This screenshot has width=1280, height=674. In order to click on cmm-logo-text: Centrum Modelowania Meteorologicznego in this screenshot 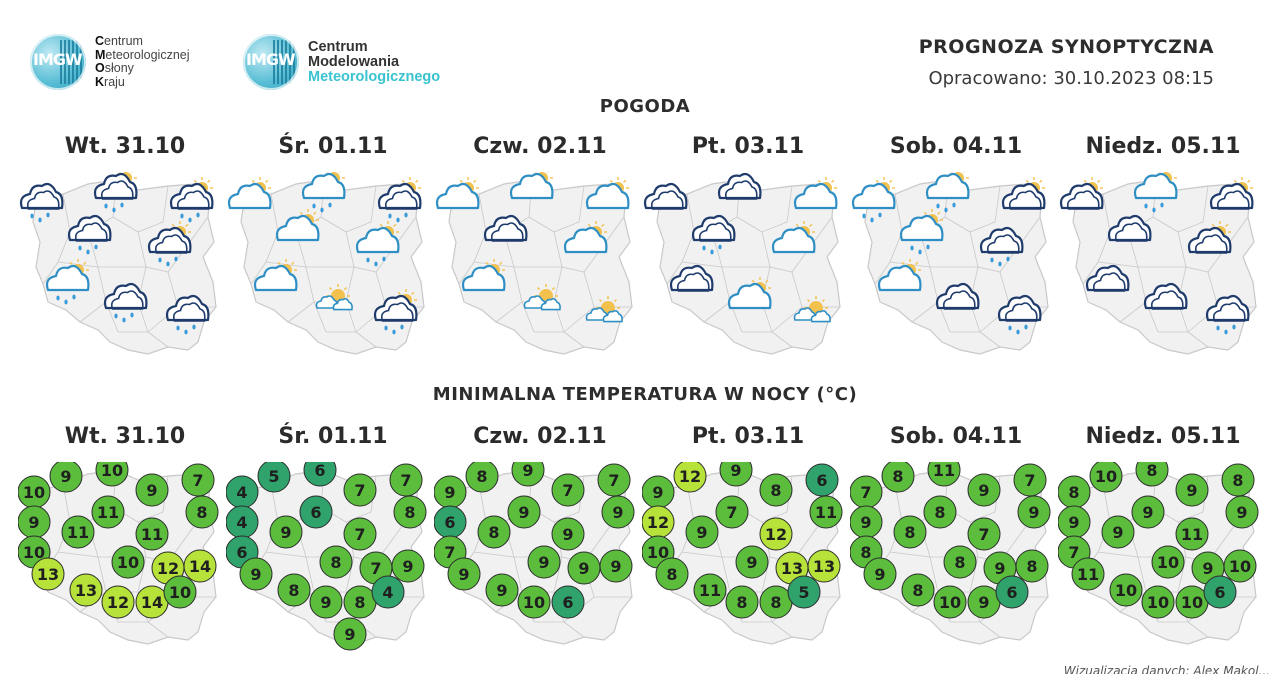, I will do `click(374, 61)`.